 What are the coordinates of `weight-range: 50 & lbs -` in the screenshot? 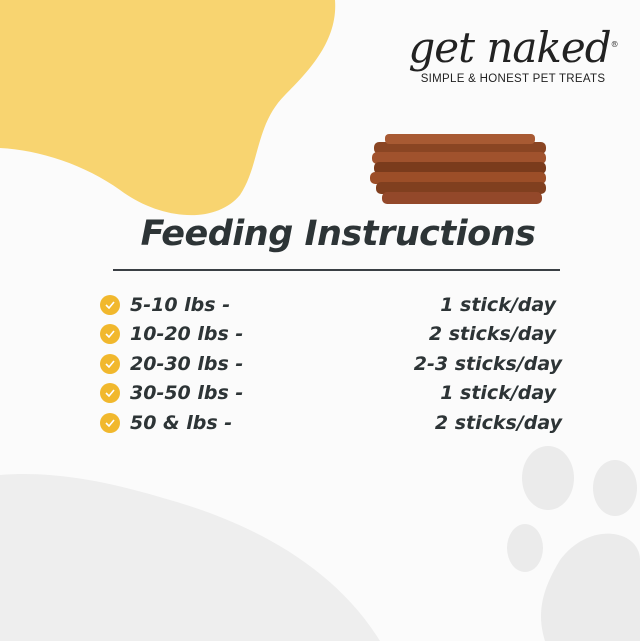 It's located at (181, 422).